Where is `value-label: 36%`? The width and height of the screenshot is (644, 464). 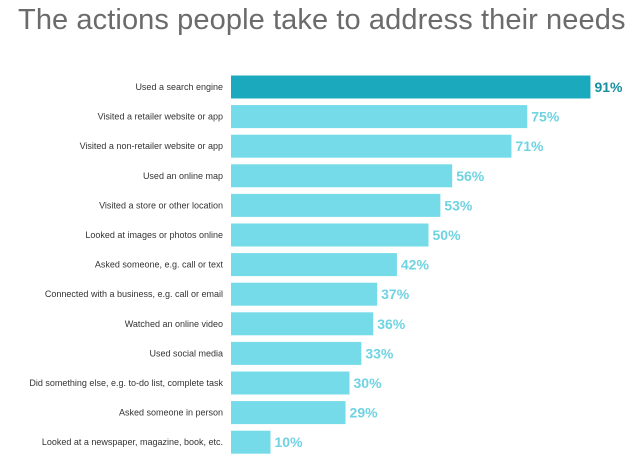 value-label: 36% is located at coordinates (391, 324).